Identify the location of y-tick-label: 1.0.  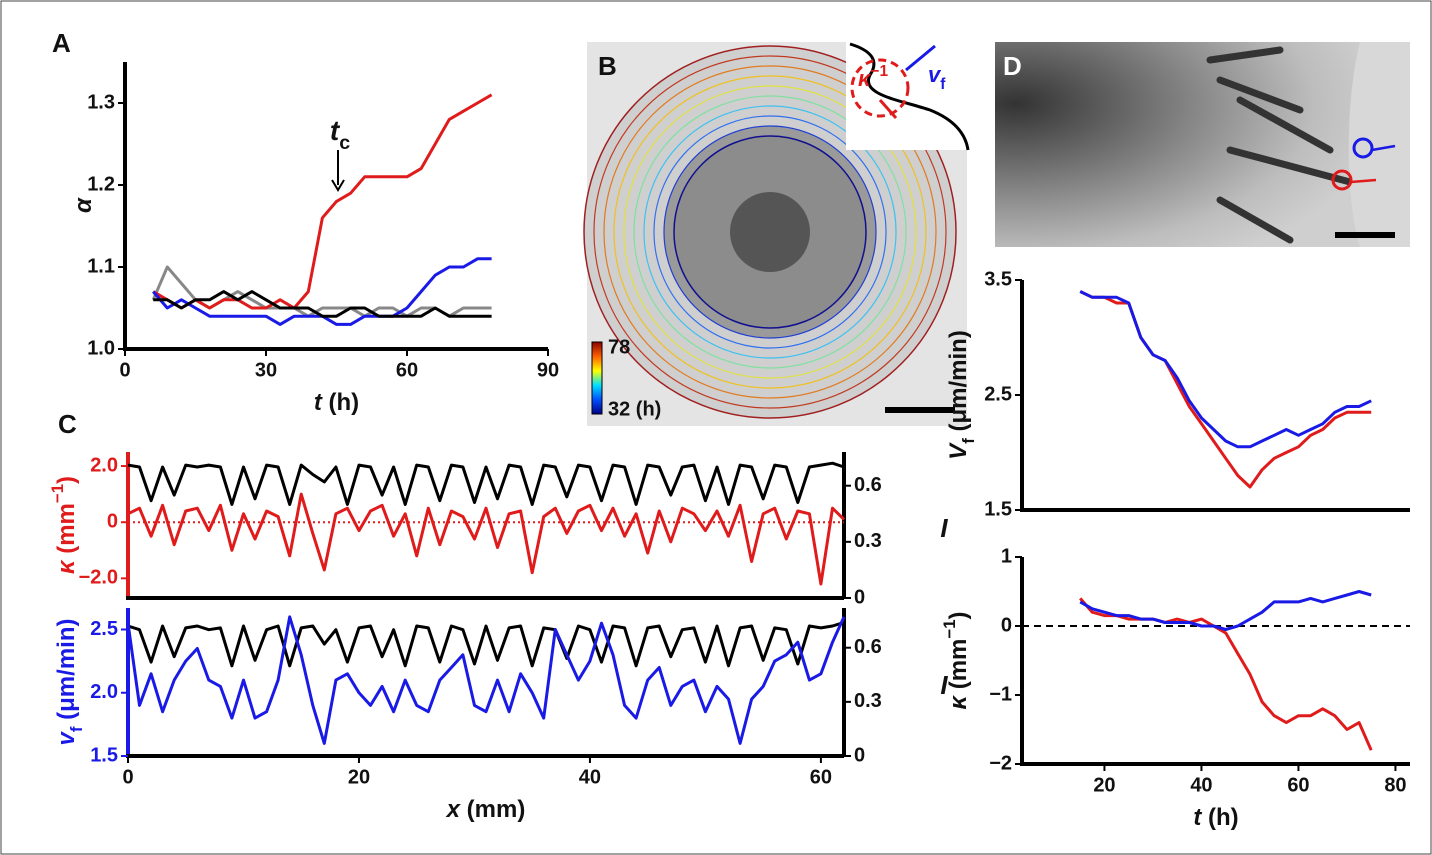
(101, 348).